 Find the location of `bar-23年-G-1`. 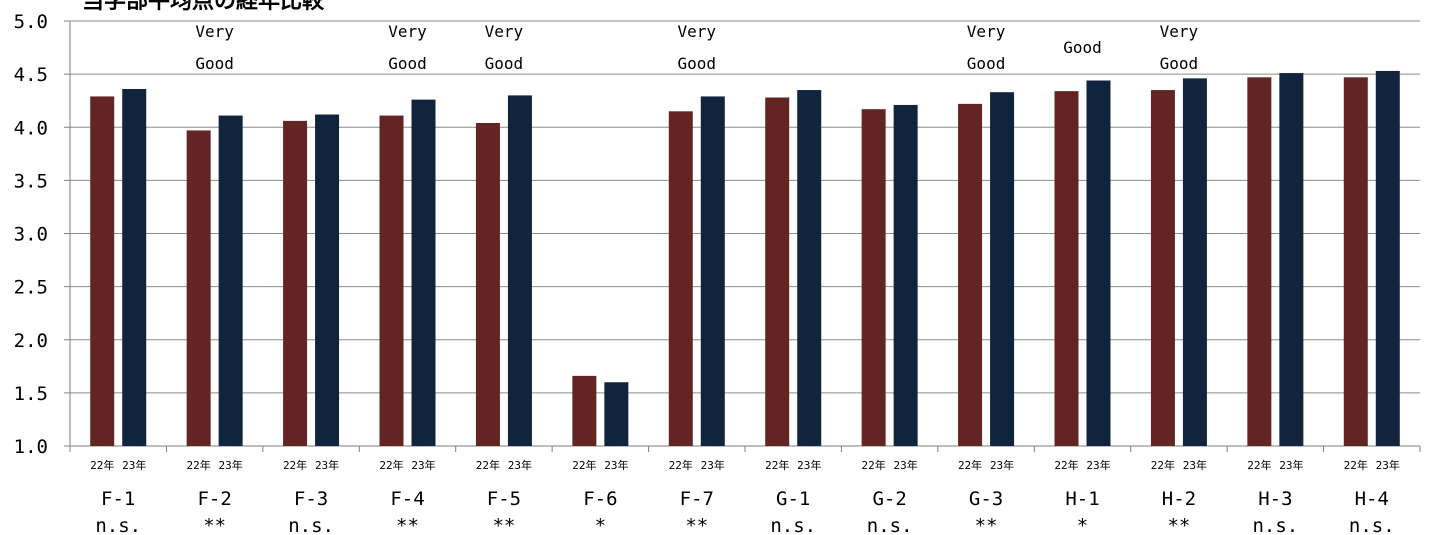

bar-23年-G-1 is located at coordinates (809, 268).